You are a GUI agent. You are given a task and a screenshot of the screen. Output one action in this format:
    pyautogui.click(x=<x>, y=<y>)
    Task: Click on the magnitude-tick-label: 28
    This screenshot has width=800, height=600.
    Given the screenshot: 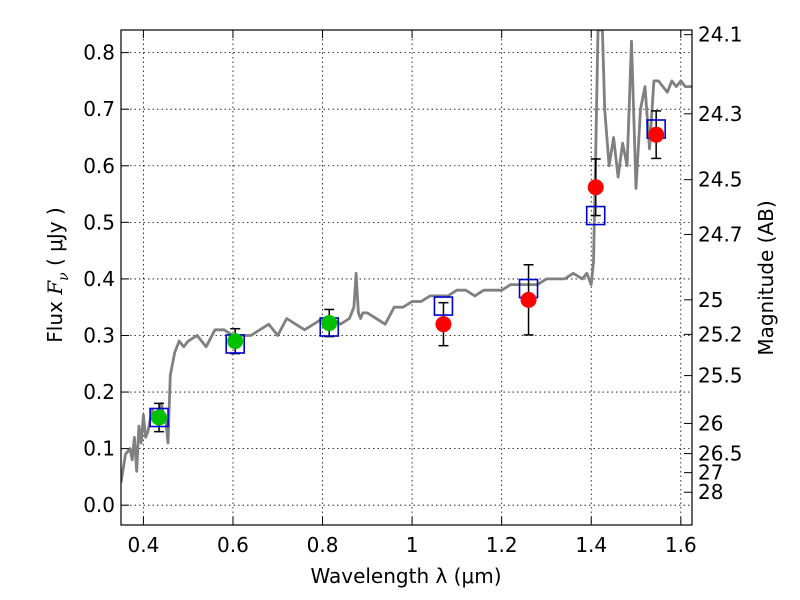 What is the action you would take?
    pyautogui.click(x=710, y=492)
    